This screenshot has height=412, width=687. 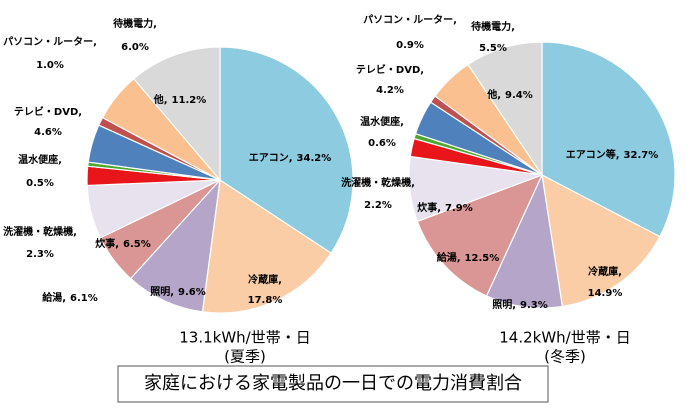 I want to click on pie-subtitle: 13.1kWh/世帯・日, so click(x=244, y=338).